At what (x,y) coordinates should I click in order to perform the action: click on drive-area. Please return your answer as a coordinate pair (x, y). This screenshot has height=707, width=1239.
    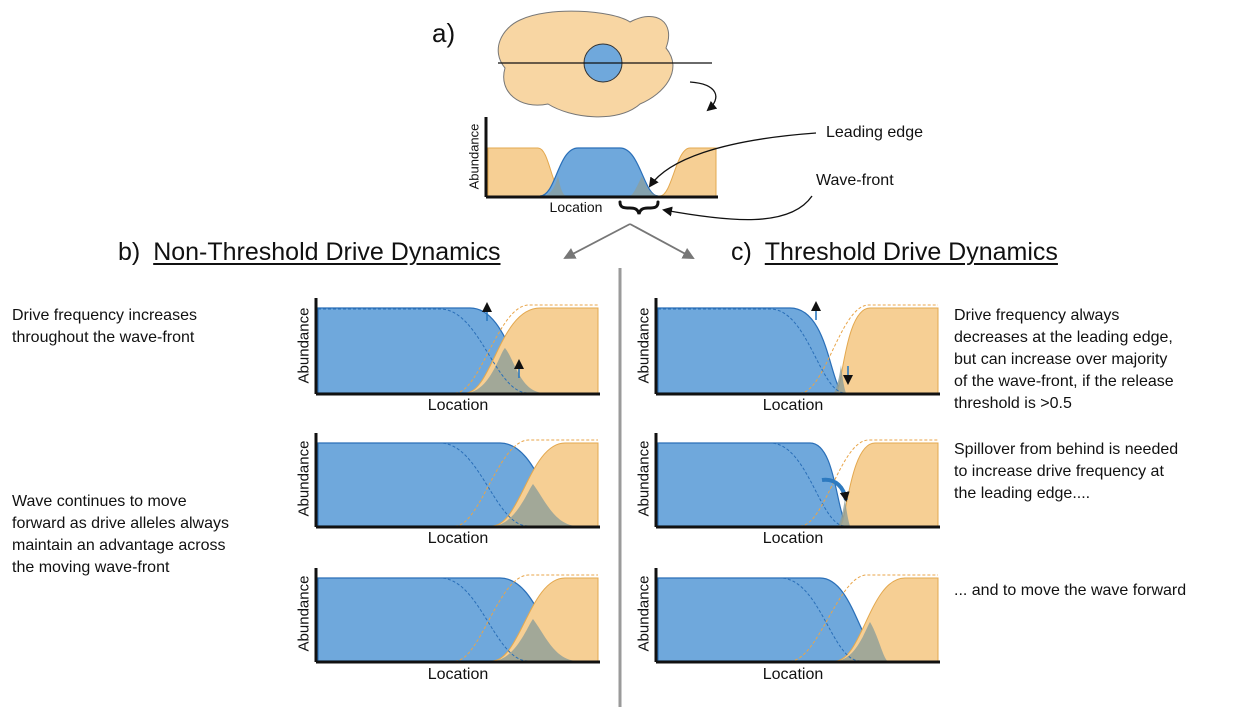
    Looking at the image, I should click on (754, 484).